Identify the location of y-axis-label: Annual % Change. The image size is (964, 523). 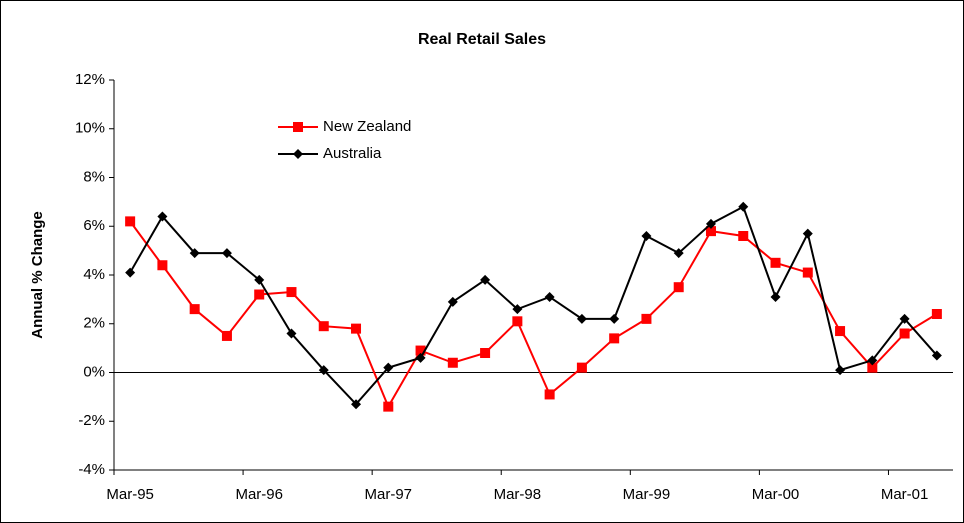
(37, 275).